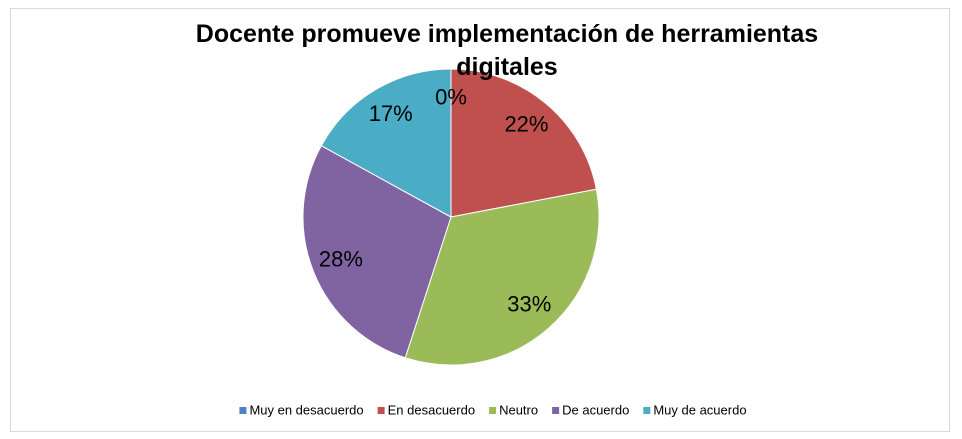 This screenshot has width=962, height=439. Describe the element at coordinates (451, 96) in the screenshot. I see `data-label: 0%` at that location.